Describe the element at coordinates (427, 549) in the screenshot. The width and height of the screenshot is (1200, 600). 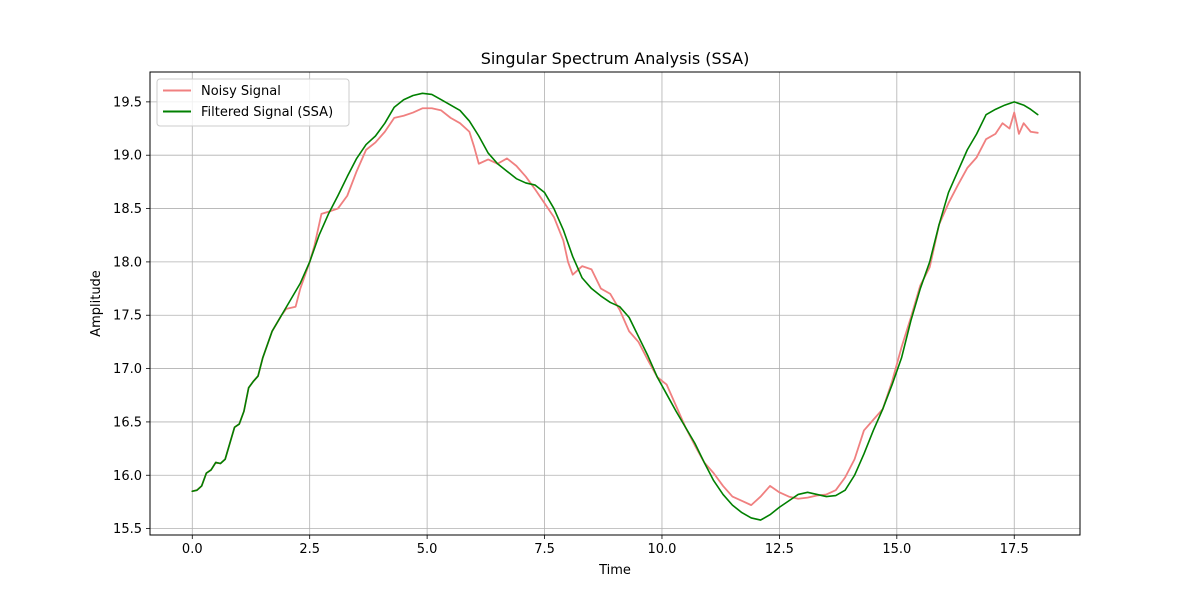
I see `x-tick-label: 5.0` at that location.